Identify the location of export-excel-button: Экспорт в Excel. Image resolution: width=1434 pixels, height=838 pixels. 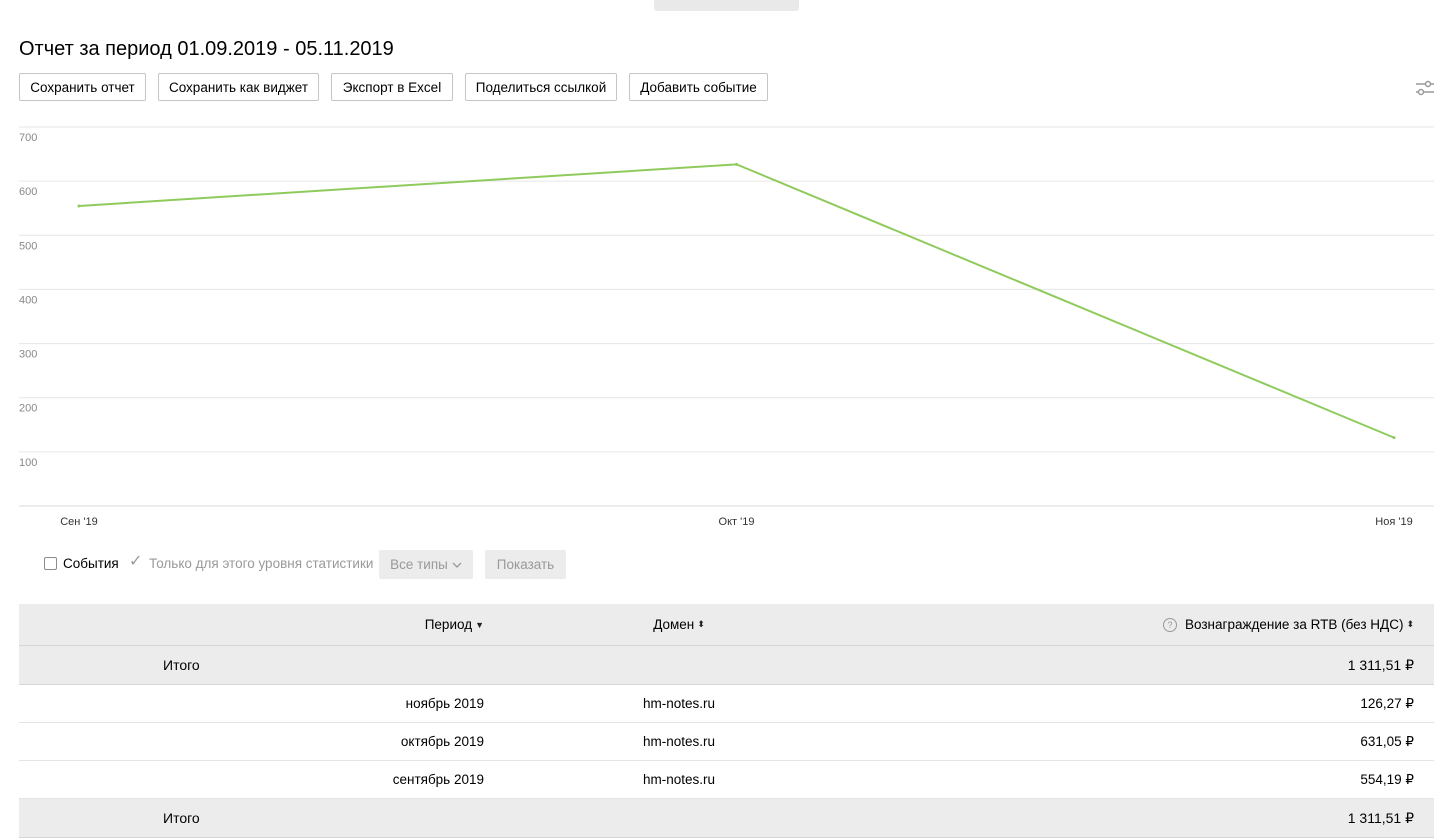
(392, 87).